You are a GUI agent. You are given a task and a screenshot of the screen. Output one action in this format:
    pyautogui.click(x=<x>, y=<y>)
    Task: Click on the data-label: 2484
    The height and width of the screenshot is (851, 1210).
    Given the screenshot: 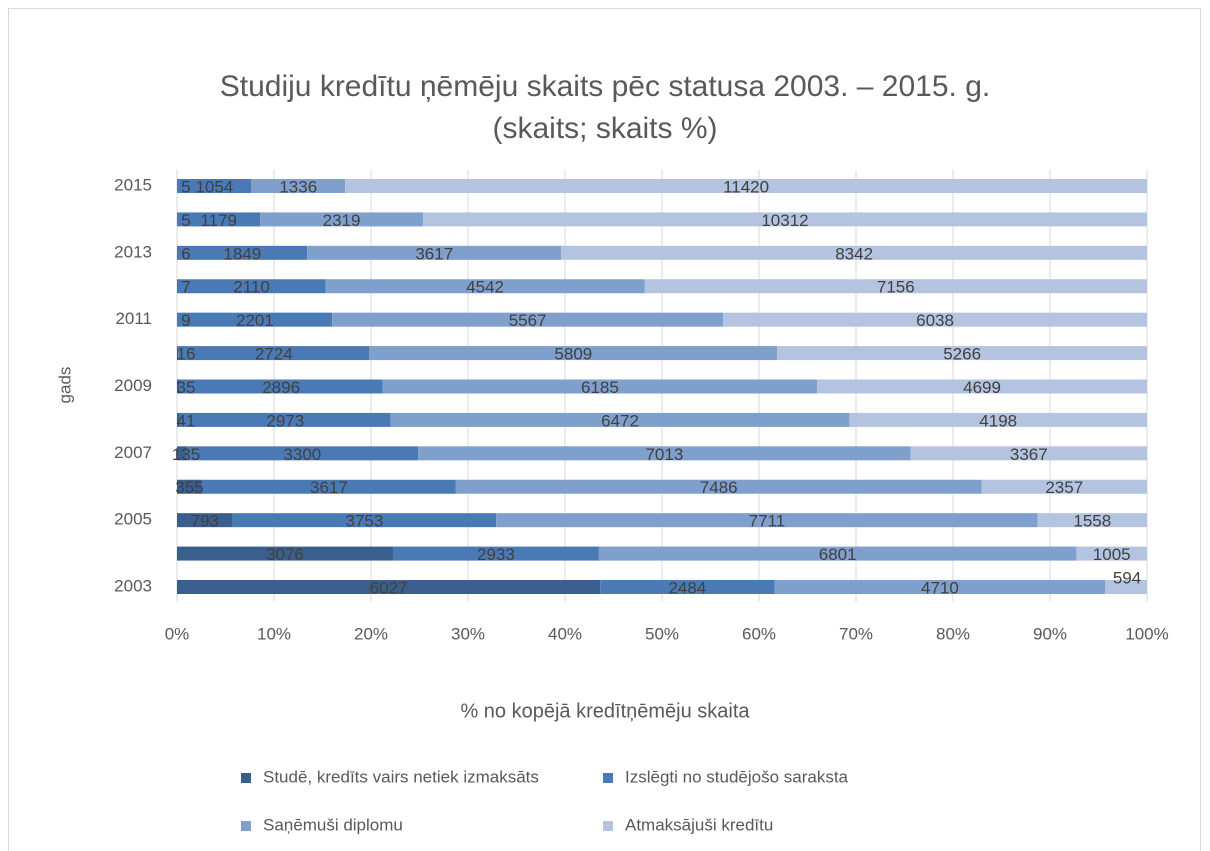 What is the action you would take?
    pyautogui.click(x=687, y=587)
    